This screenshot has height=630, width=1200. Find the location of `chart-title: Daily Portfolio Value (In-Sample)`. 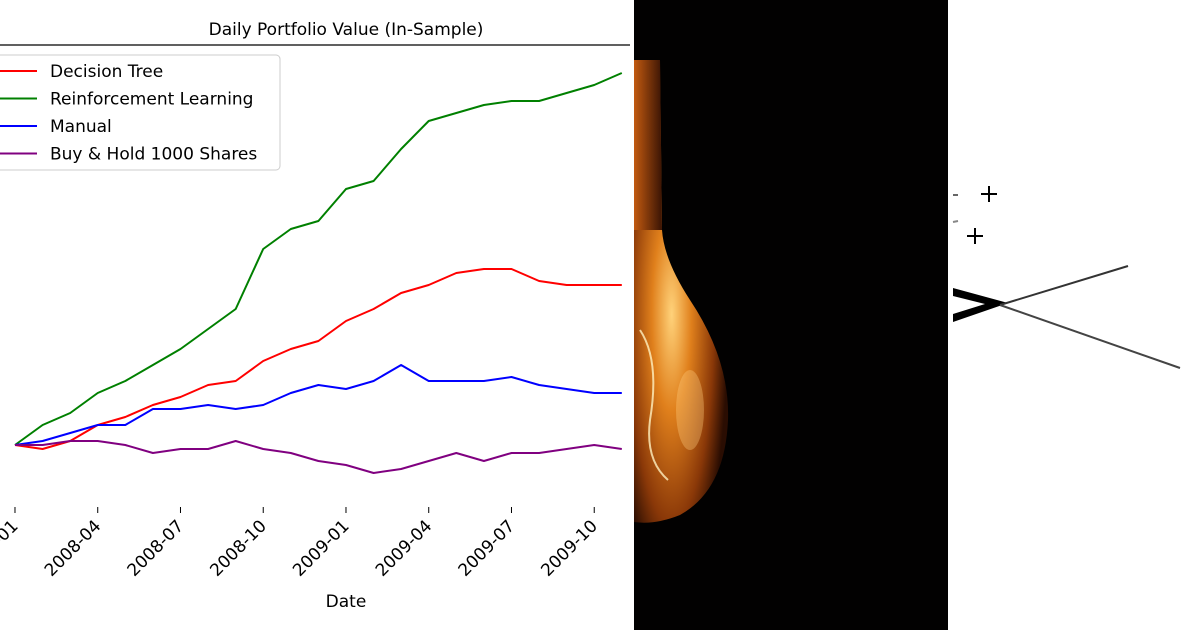

chart-title: Daily Portfolio Value (In-Sample) is located at coordinates (346, 30).